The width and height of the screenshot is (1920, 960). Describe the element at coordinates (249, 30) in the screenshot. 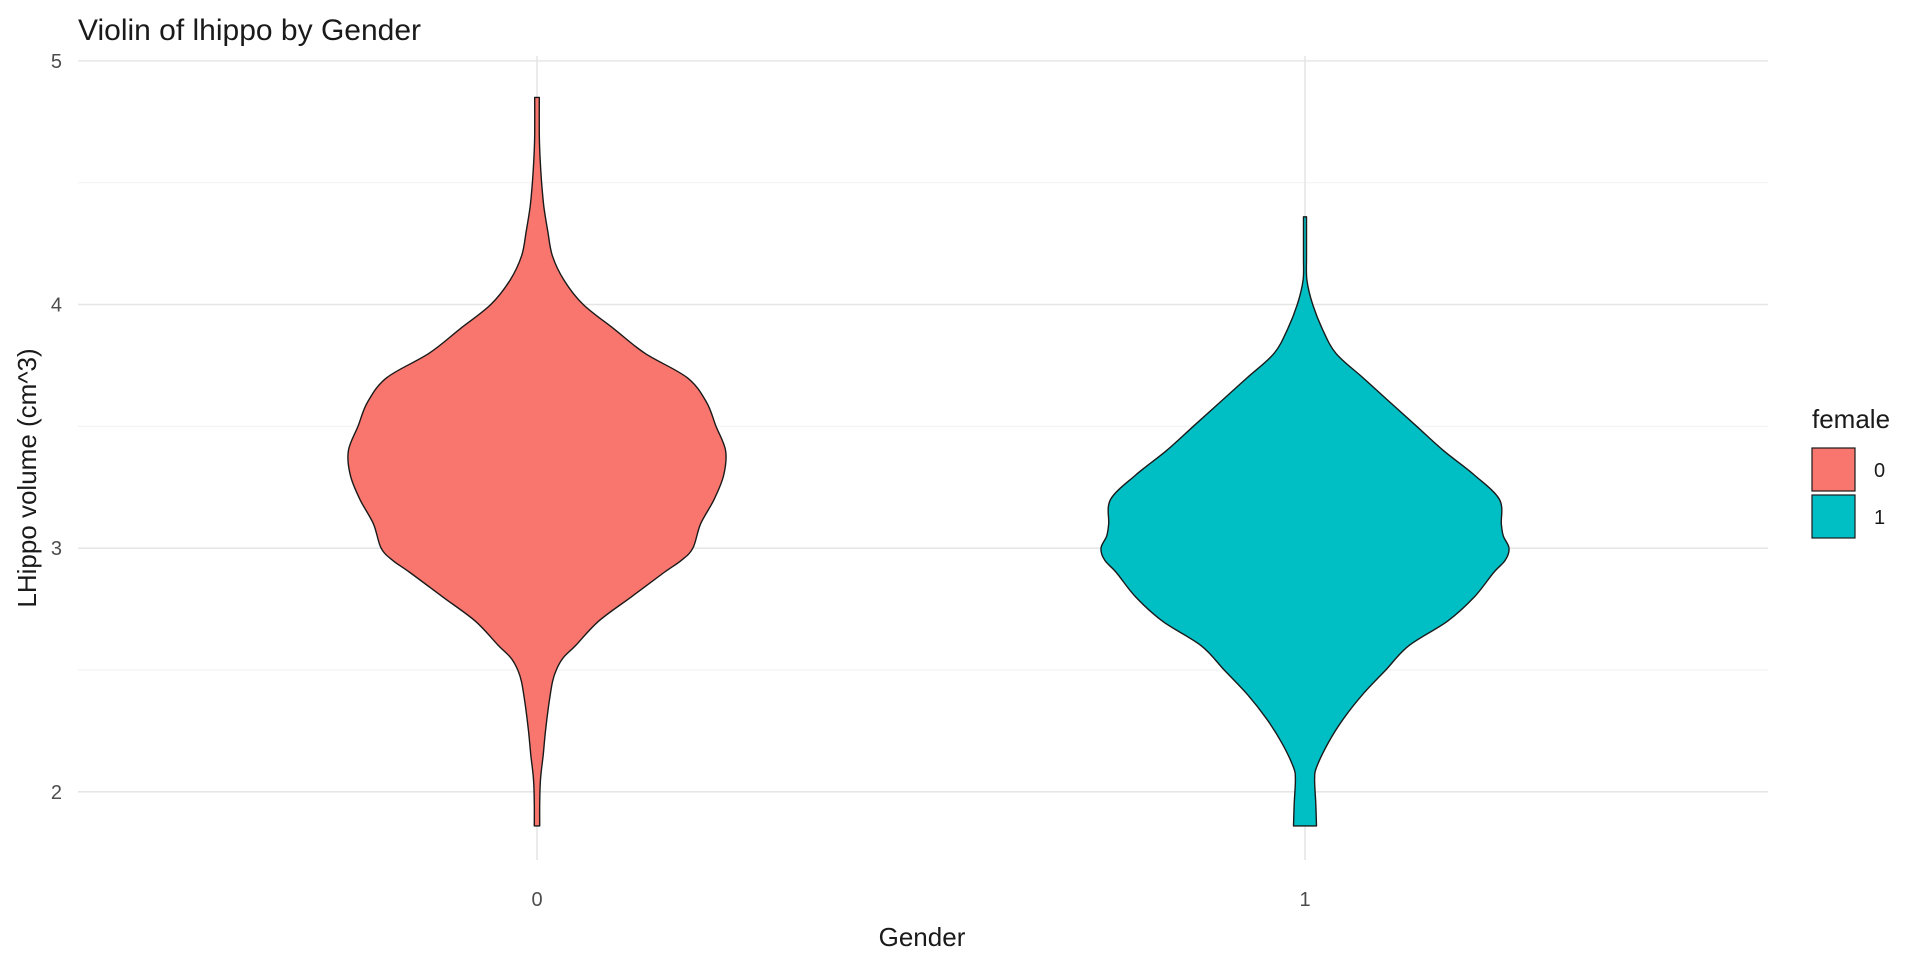

I see `chart-title: Violin of lhippo by Gender` at that location.